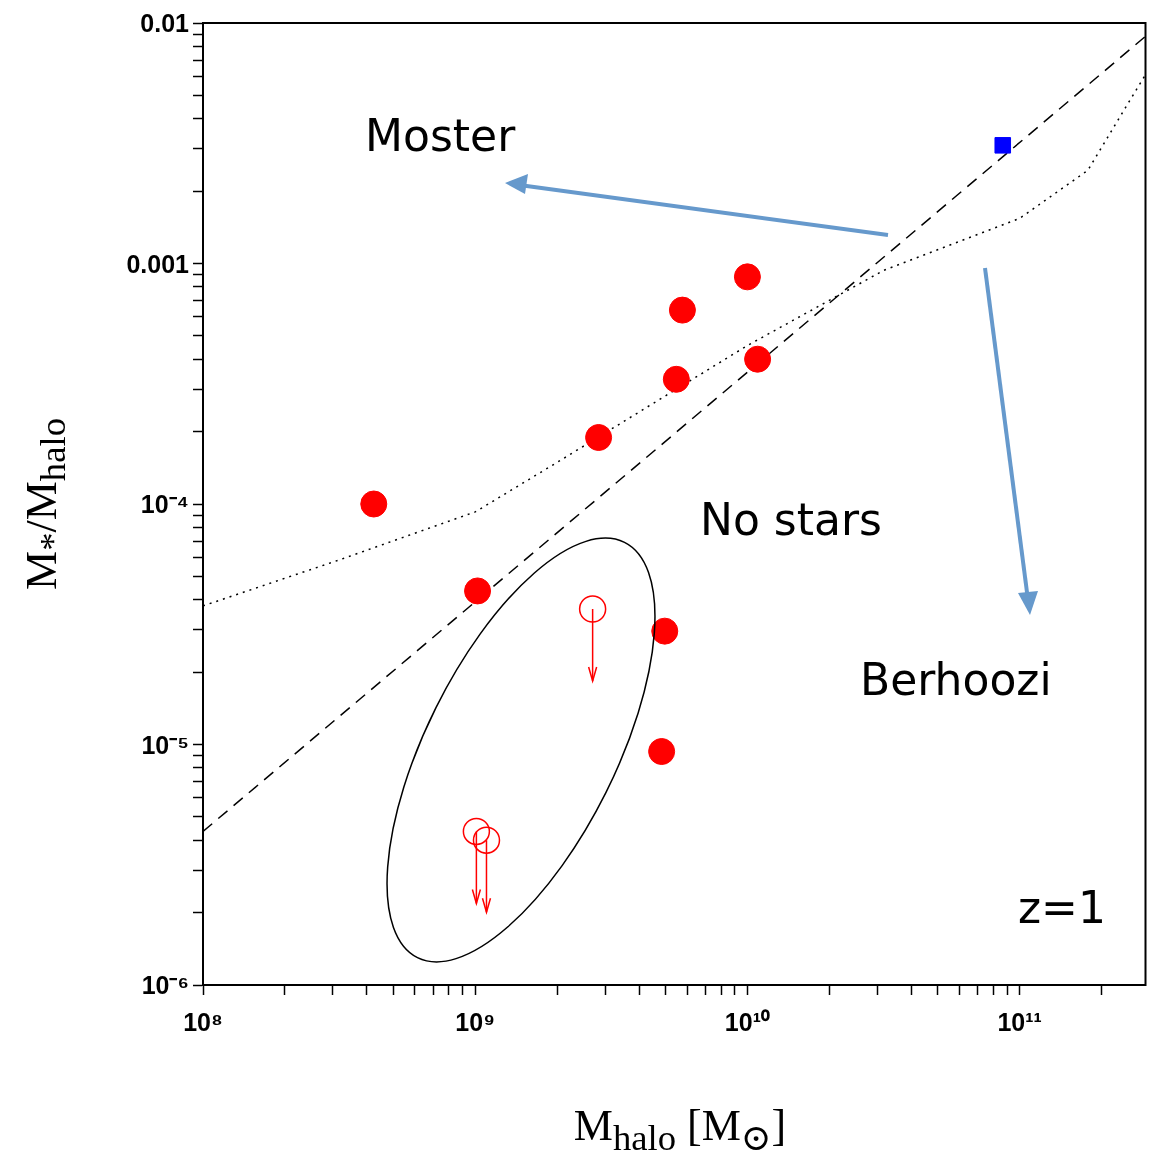  I want to click on y-tick-label: 10⁻⁵, so click(165, 744).